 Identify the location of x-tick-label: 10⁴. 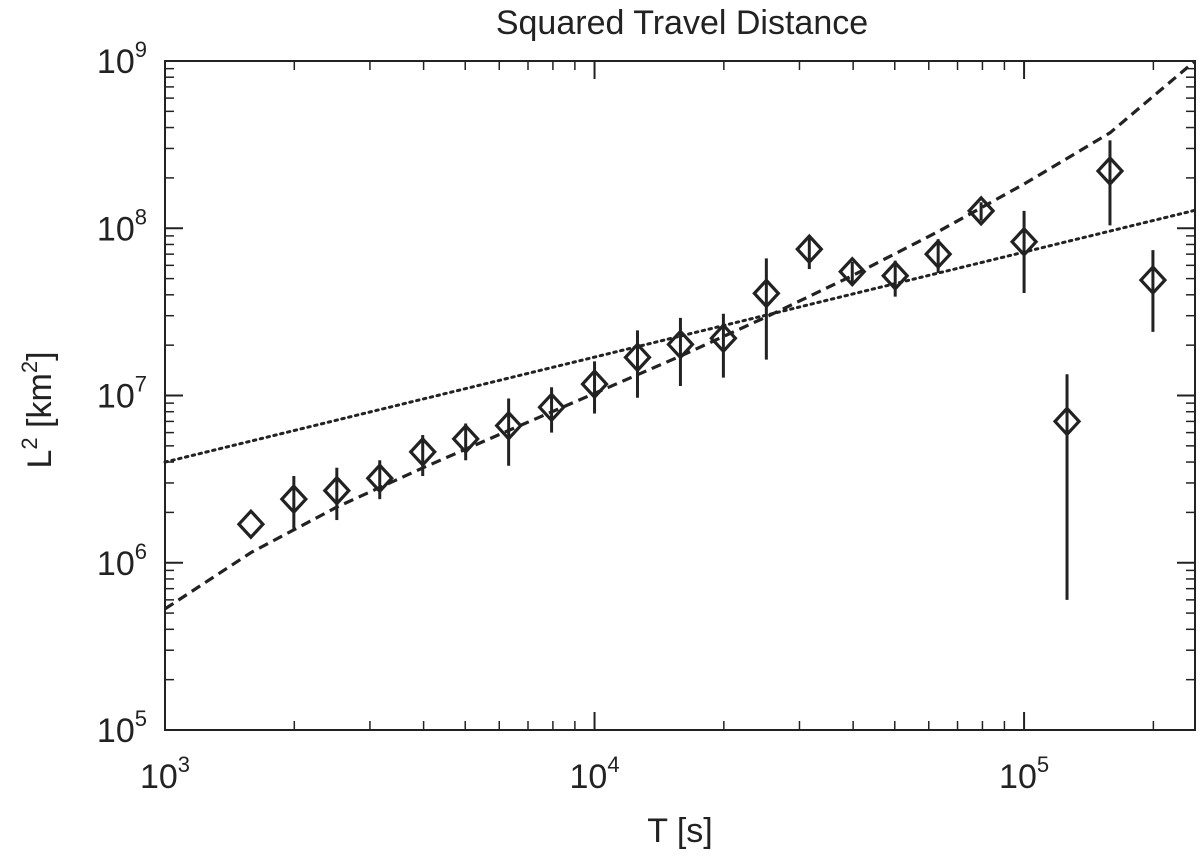
(594, 774).